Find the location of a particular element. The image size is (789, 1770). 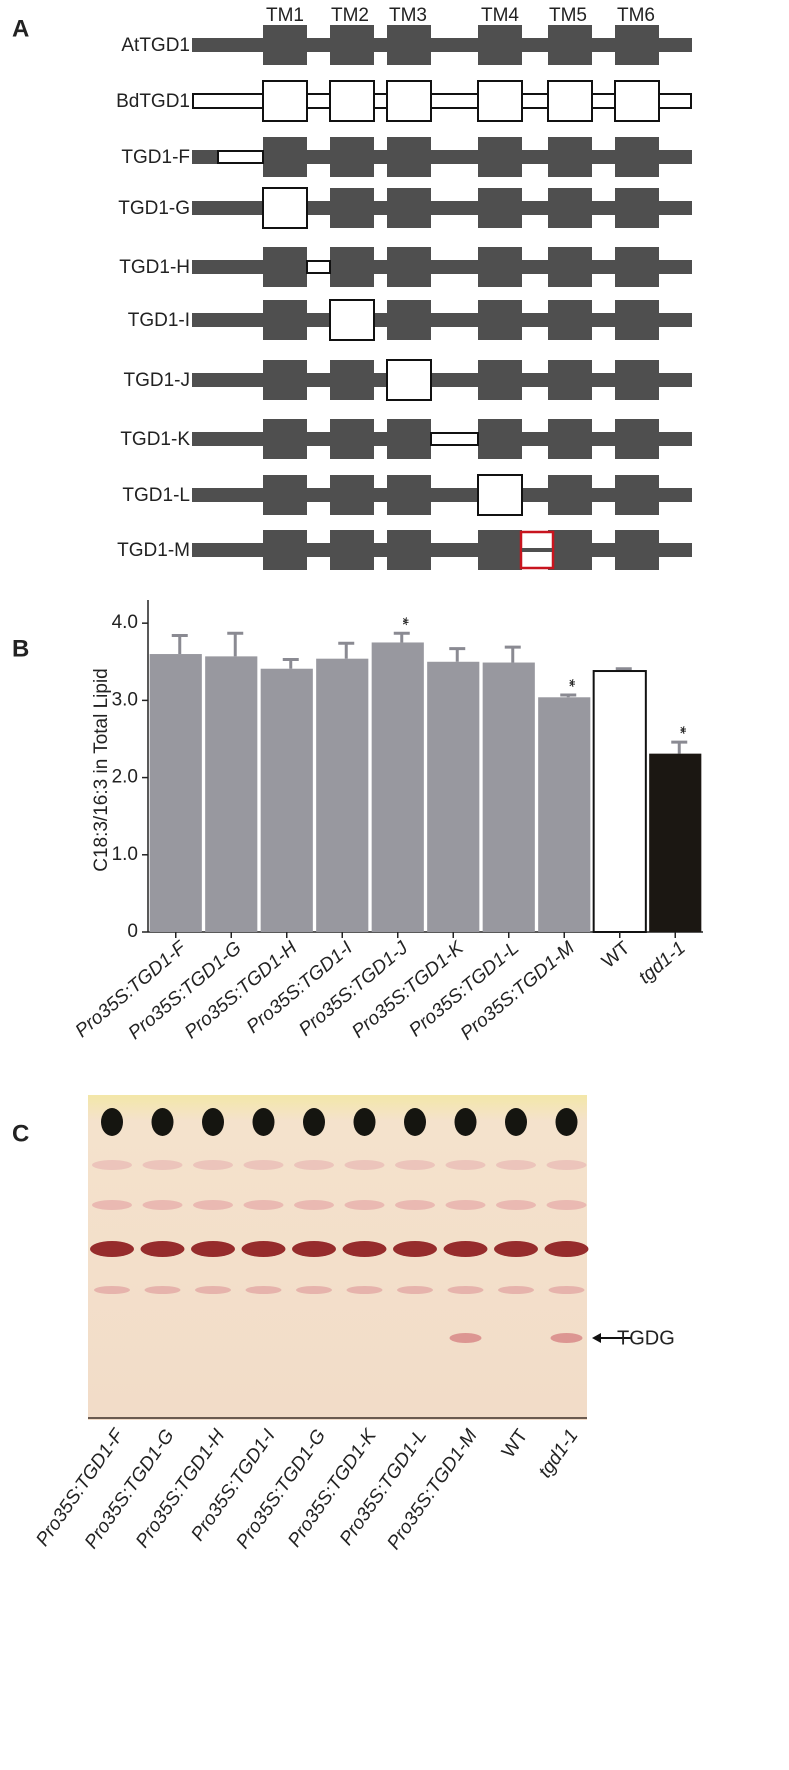

construct-label: TGD1-L is located at coordinates (156, 495).